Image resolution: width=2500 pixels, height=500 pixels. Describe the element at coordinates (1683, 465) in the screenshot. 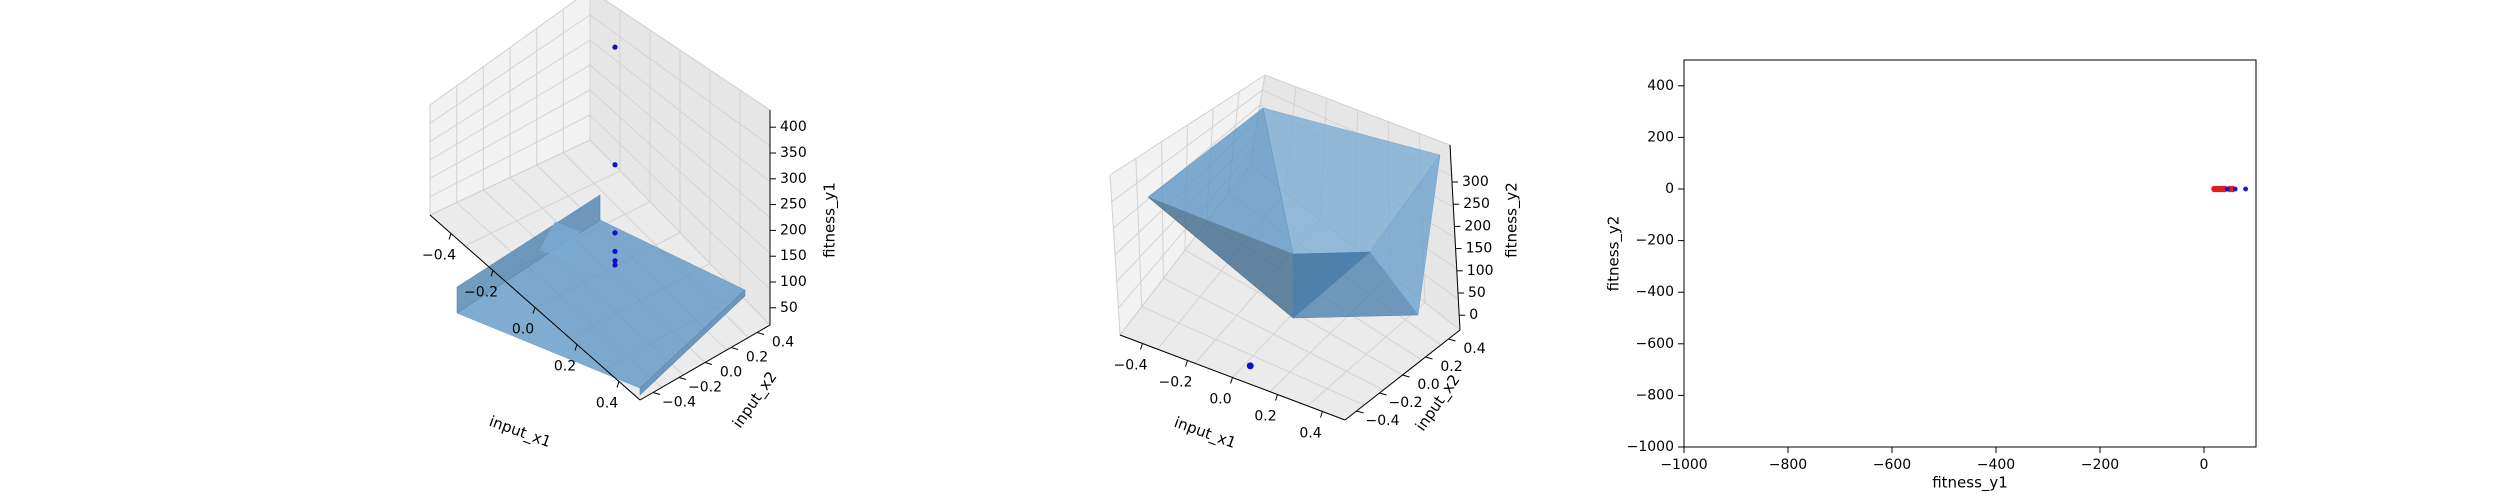

I see `x-tick-label: −1000` at that location.